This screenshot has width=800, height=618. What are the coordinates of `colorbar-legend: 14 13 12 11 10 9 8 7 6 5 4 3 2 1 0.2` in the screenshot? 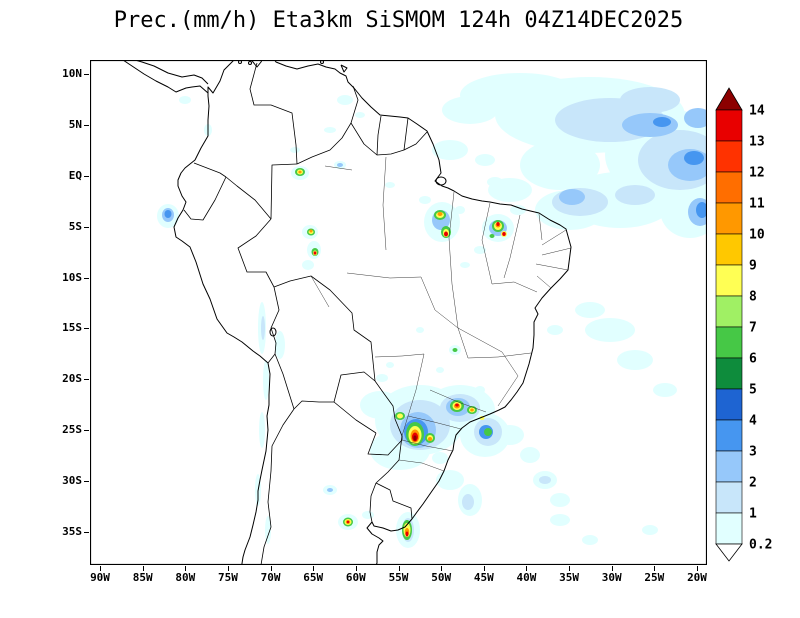 It's located at (754, 331).